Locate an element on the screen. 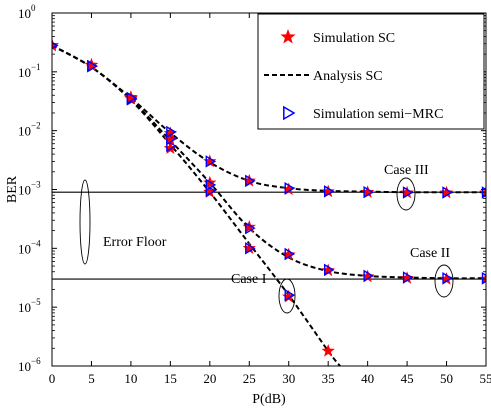  y-tick-exponent: −3 is located at coordinates (36, 185).